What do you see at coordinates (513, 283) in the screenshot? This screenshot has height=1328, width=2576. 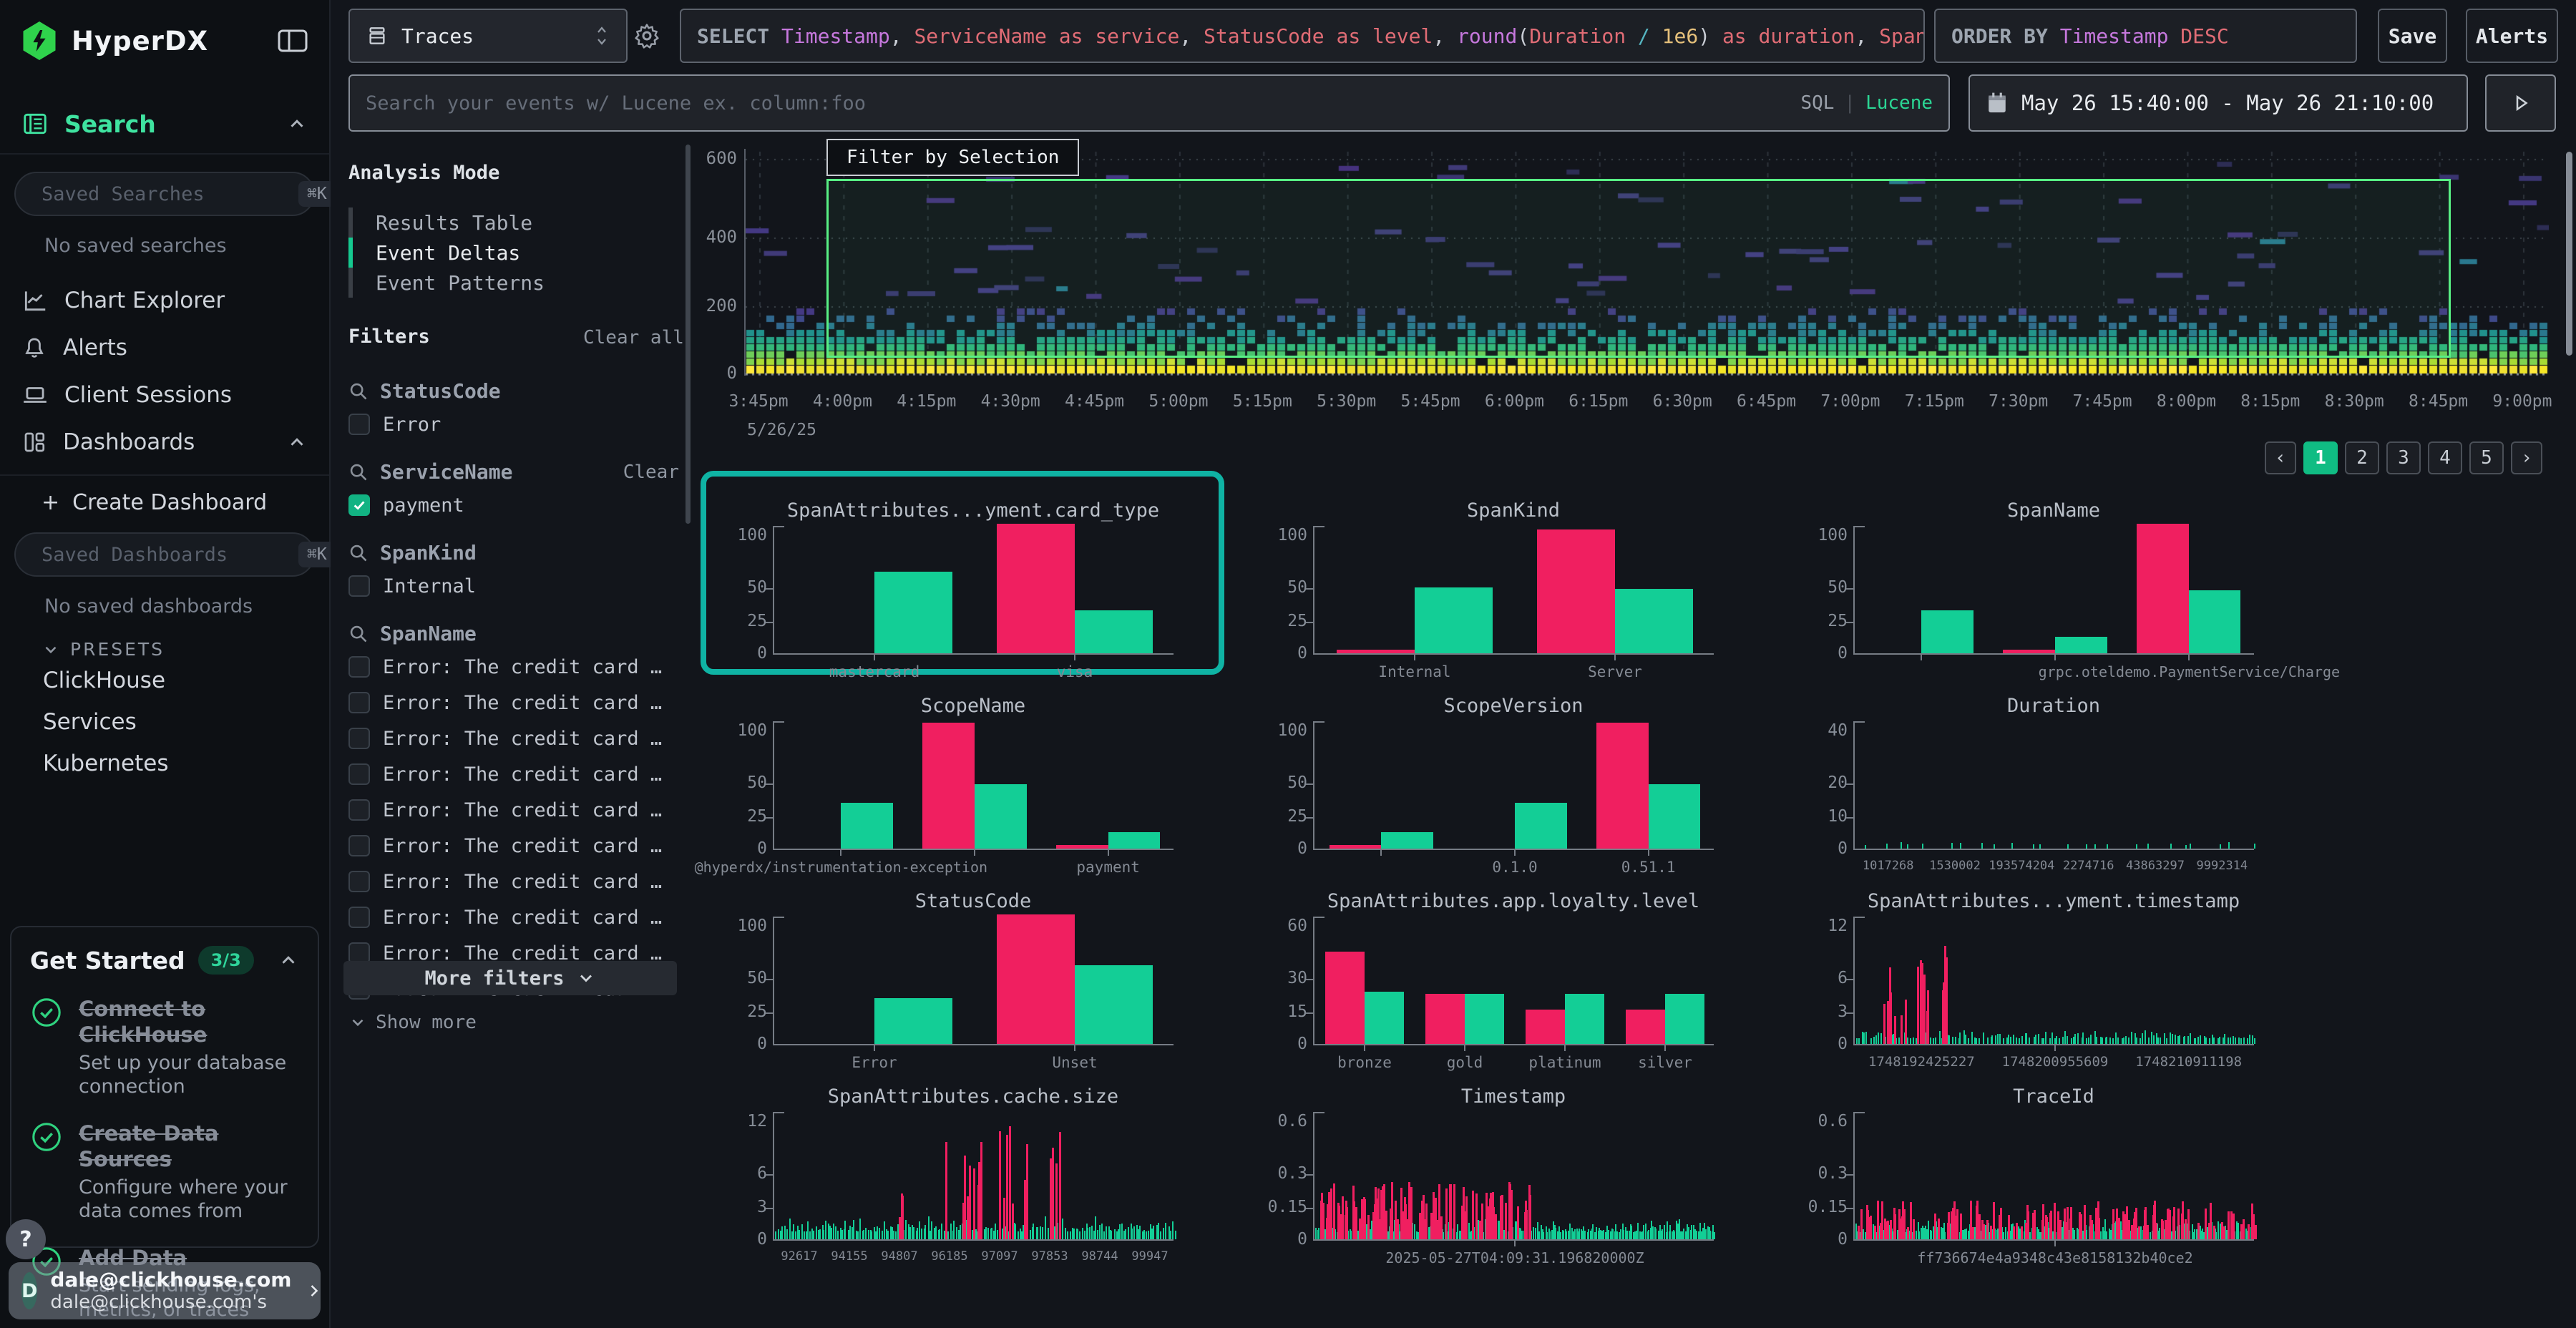 I see `analysis-mode-event-patterns: Event Patterns` at bounding box center [513, 283].